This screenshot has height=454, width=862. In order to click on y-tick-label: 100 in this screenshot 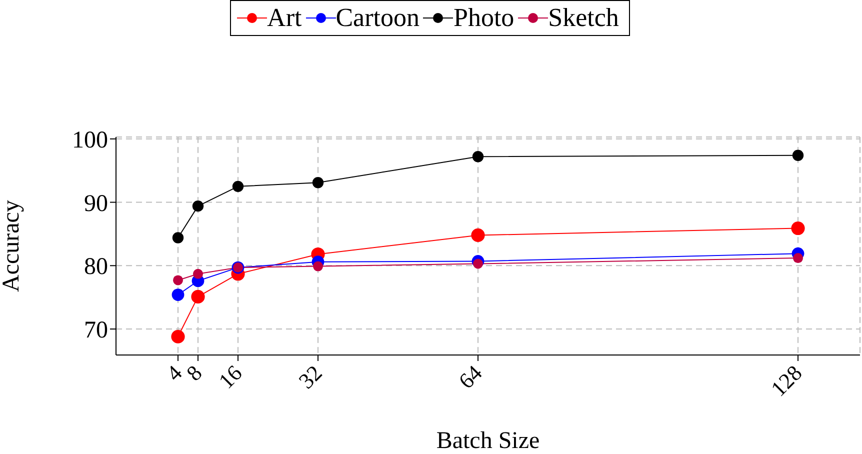, I will do `click(90, 140)`.